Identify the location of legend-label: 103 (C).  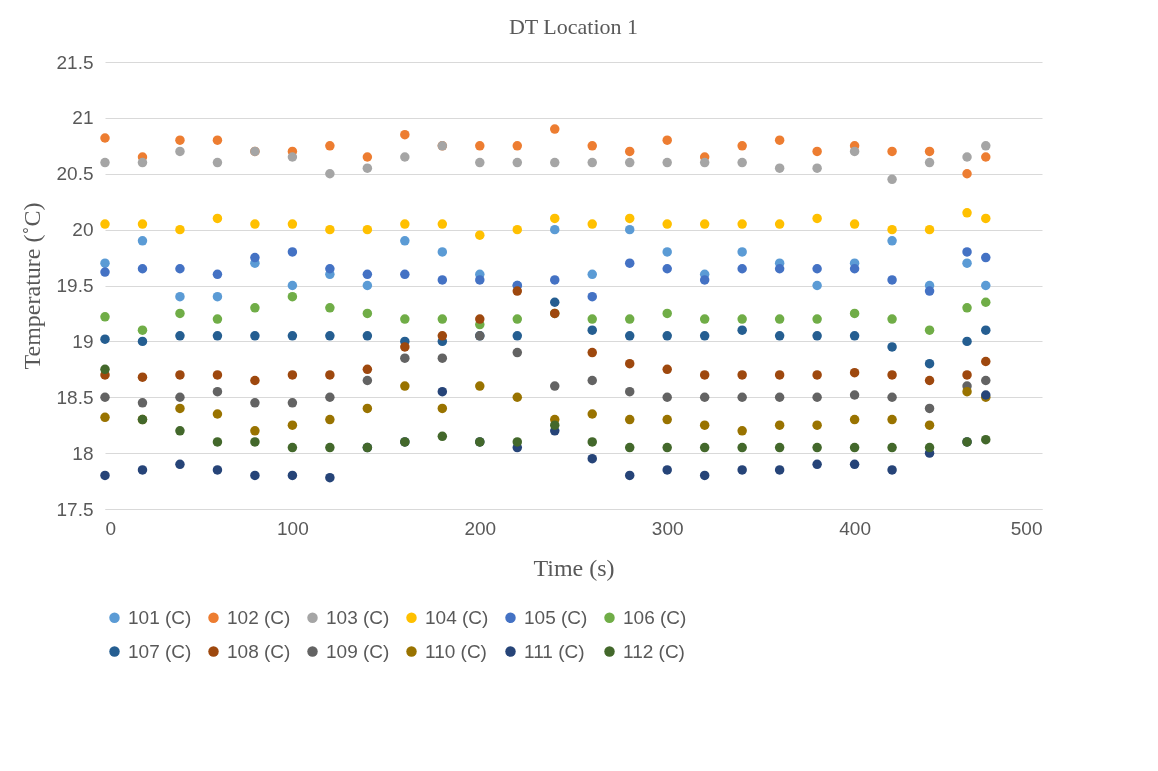
(358, 617).